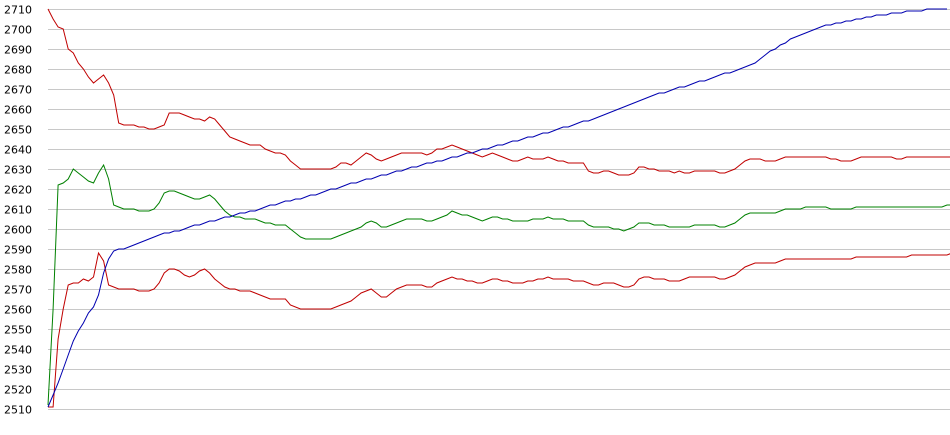 The width and height of the screenshot is (950, 435). I want to click on y-tick-label-2680: 2680, so click(18, 70).